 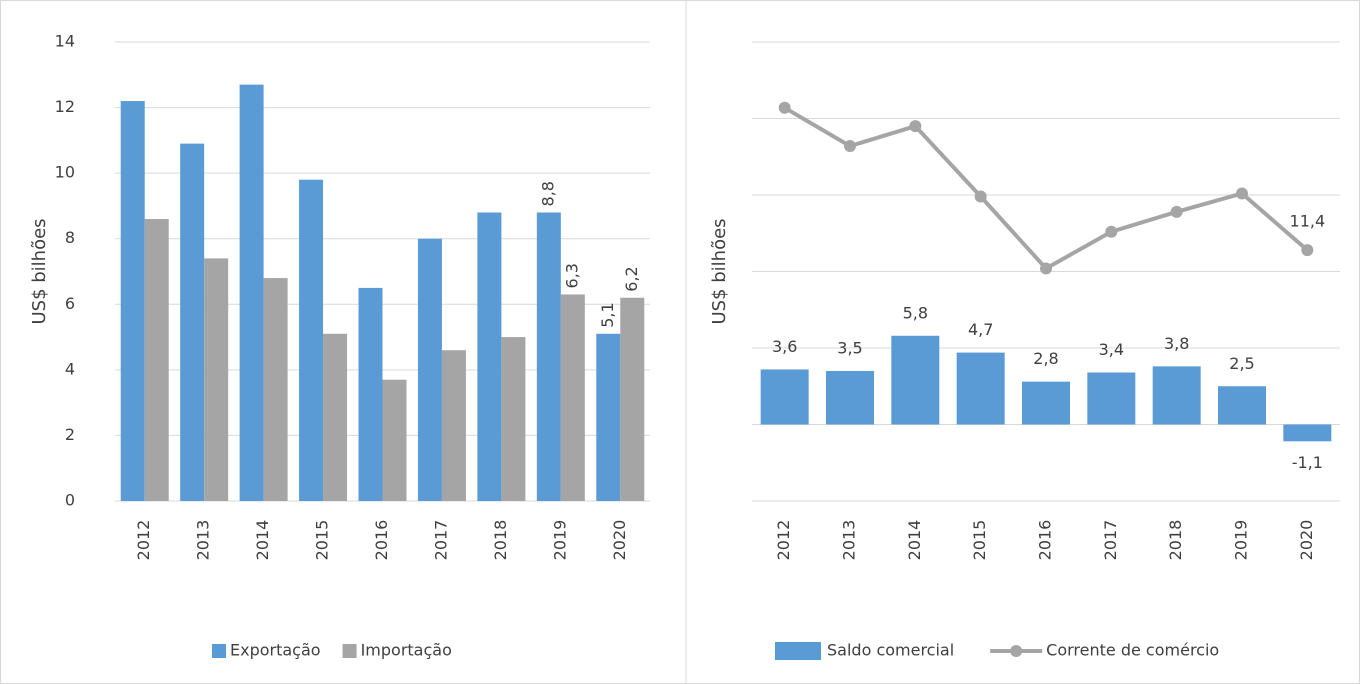 I want to click on y-tick-label: 0, so click(x=70, y=500).